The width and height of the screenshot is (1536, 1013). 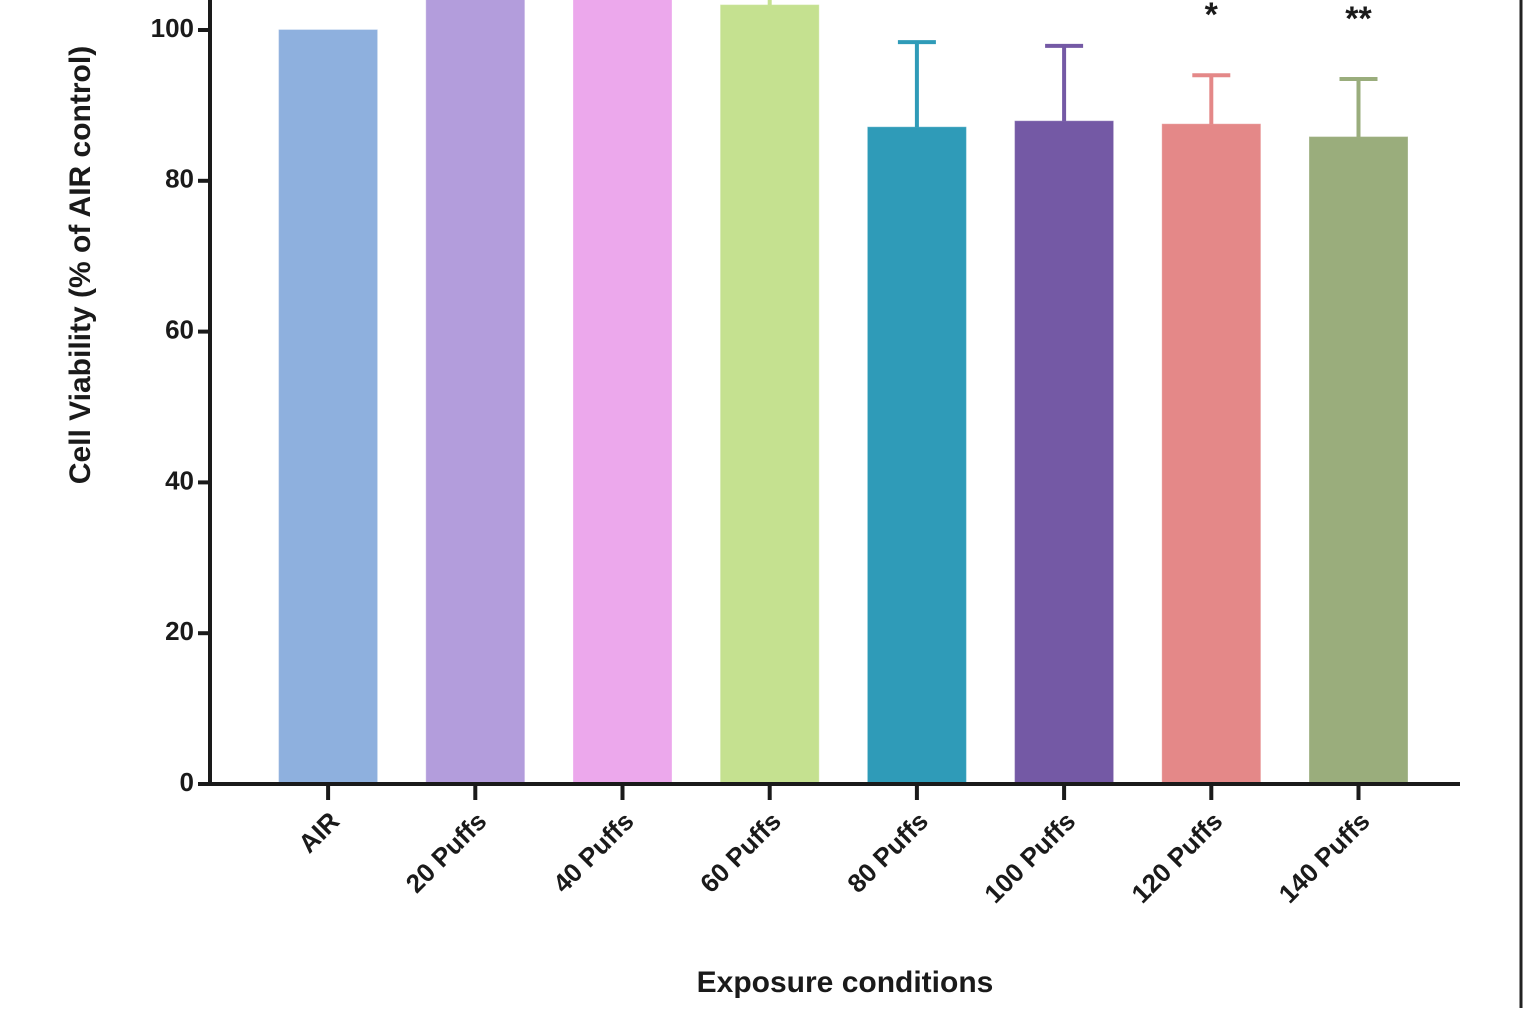 What do you see at coordinates (1212, 17) in the screenshot?
I see `significance-label: *` at bounding box center [1212, 17].